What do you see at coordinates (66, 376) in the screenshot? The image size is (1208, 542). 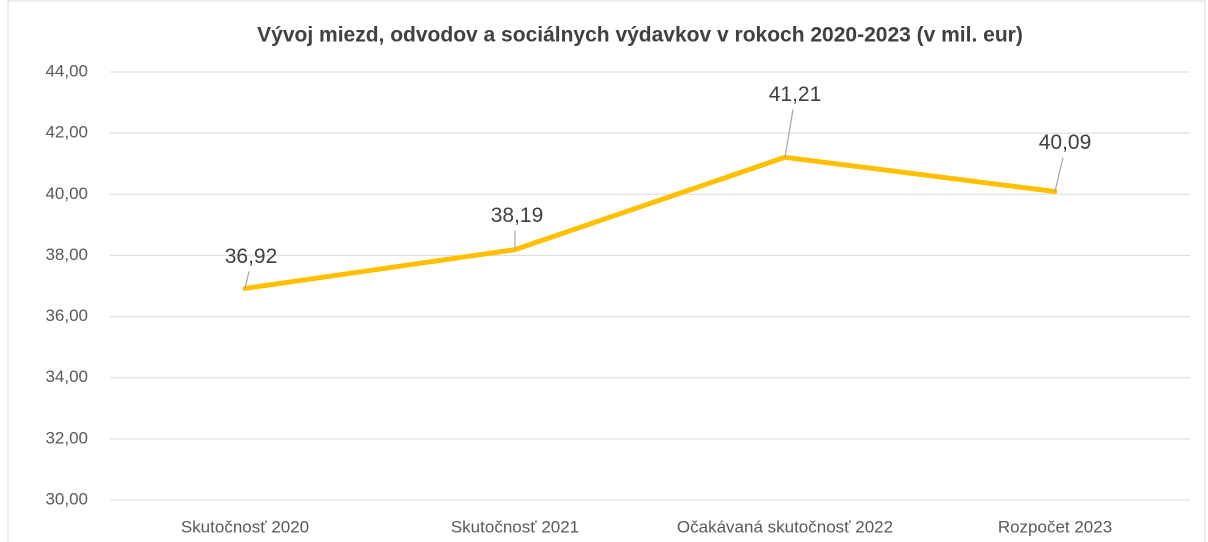 I see `y-tick-label: 34,00` at bounding box center [66, 376].